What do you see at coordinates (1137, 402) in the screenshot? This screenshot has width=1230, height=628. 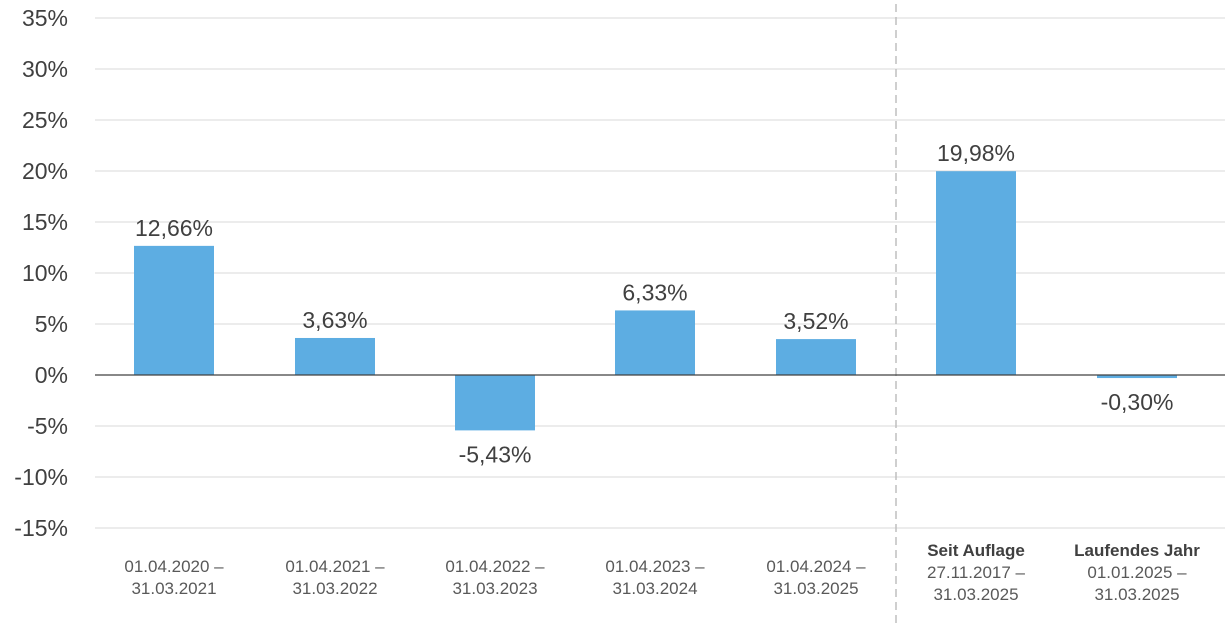 I see `data-label: -0,30%` at bounding box center [1137, 402].